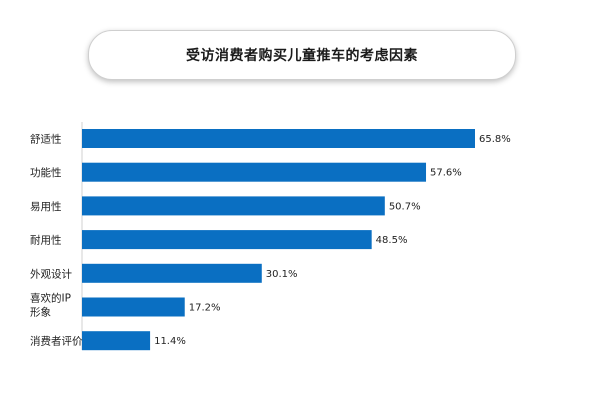 The height and width of the screenshot is (415, 600). Describe the element at coordinates (446, 173) in the screenshot. I see `value-label-1: 57.6%` at that location.